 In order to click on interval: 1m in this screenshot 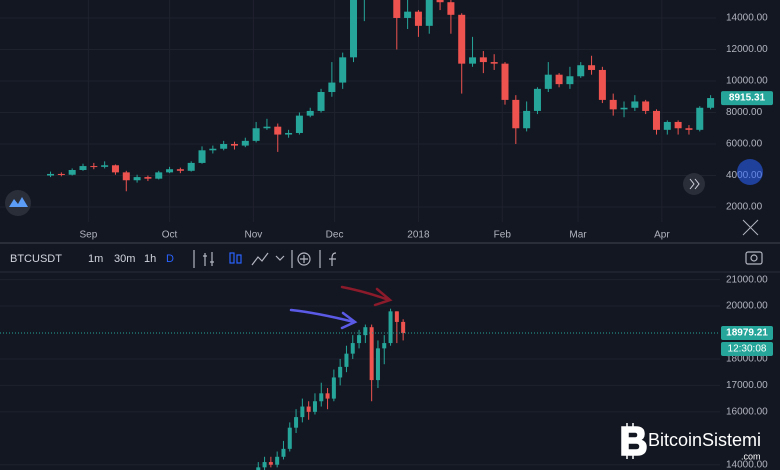, I will do `click(95, 259)`.